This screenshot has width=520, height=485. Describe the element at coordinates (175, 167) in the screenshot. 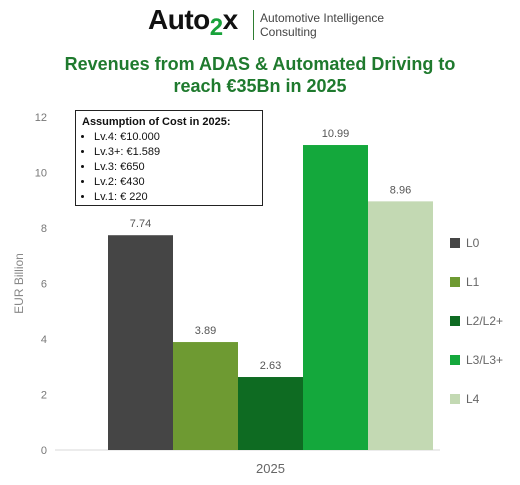

I see `assumption-item: Lv.3: €650` at that location.